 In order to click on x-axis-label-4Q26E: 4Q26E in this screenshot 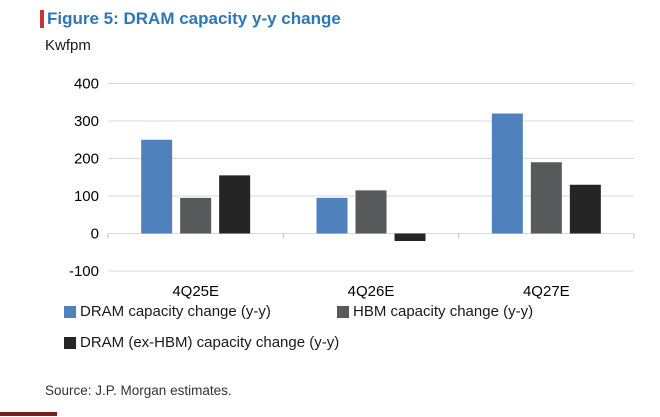, I will do `click(371, 291)`.